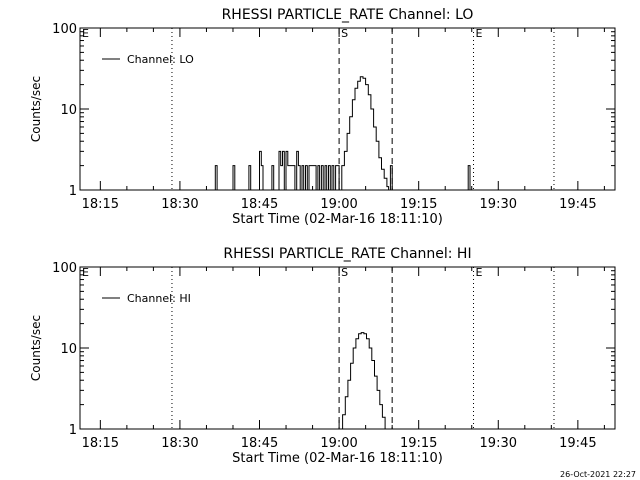 This screenshot has width=640, height=480. Describe the element at coordinates (598, 474) in the screenshot. I see `generation-timestamp: 26-Oct-2021 22:27` at that location.